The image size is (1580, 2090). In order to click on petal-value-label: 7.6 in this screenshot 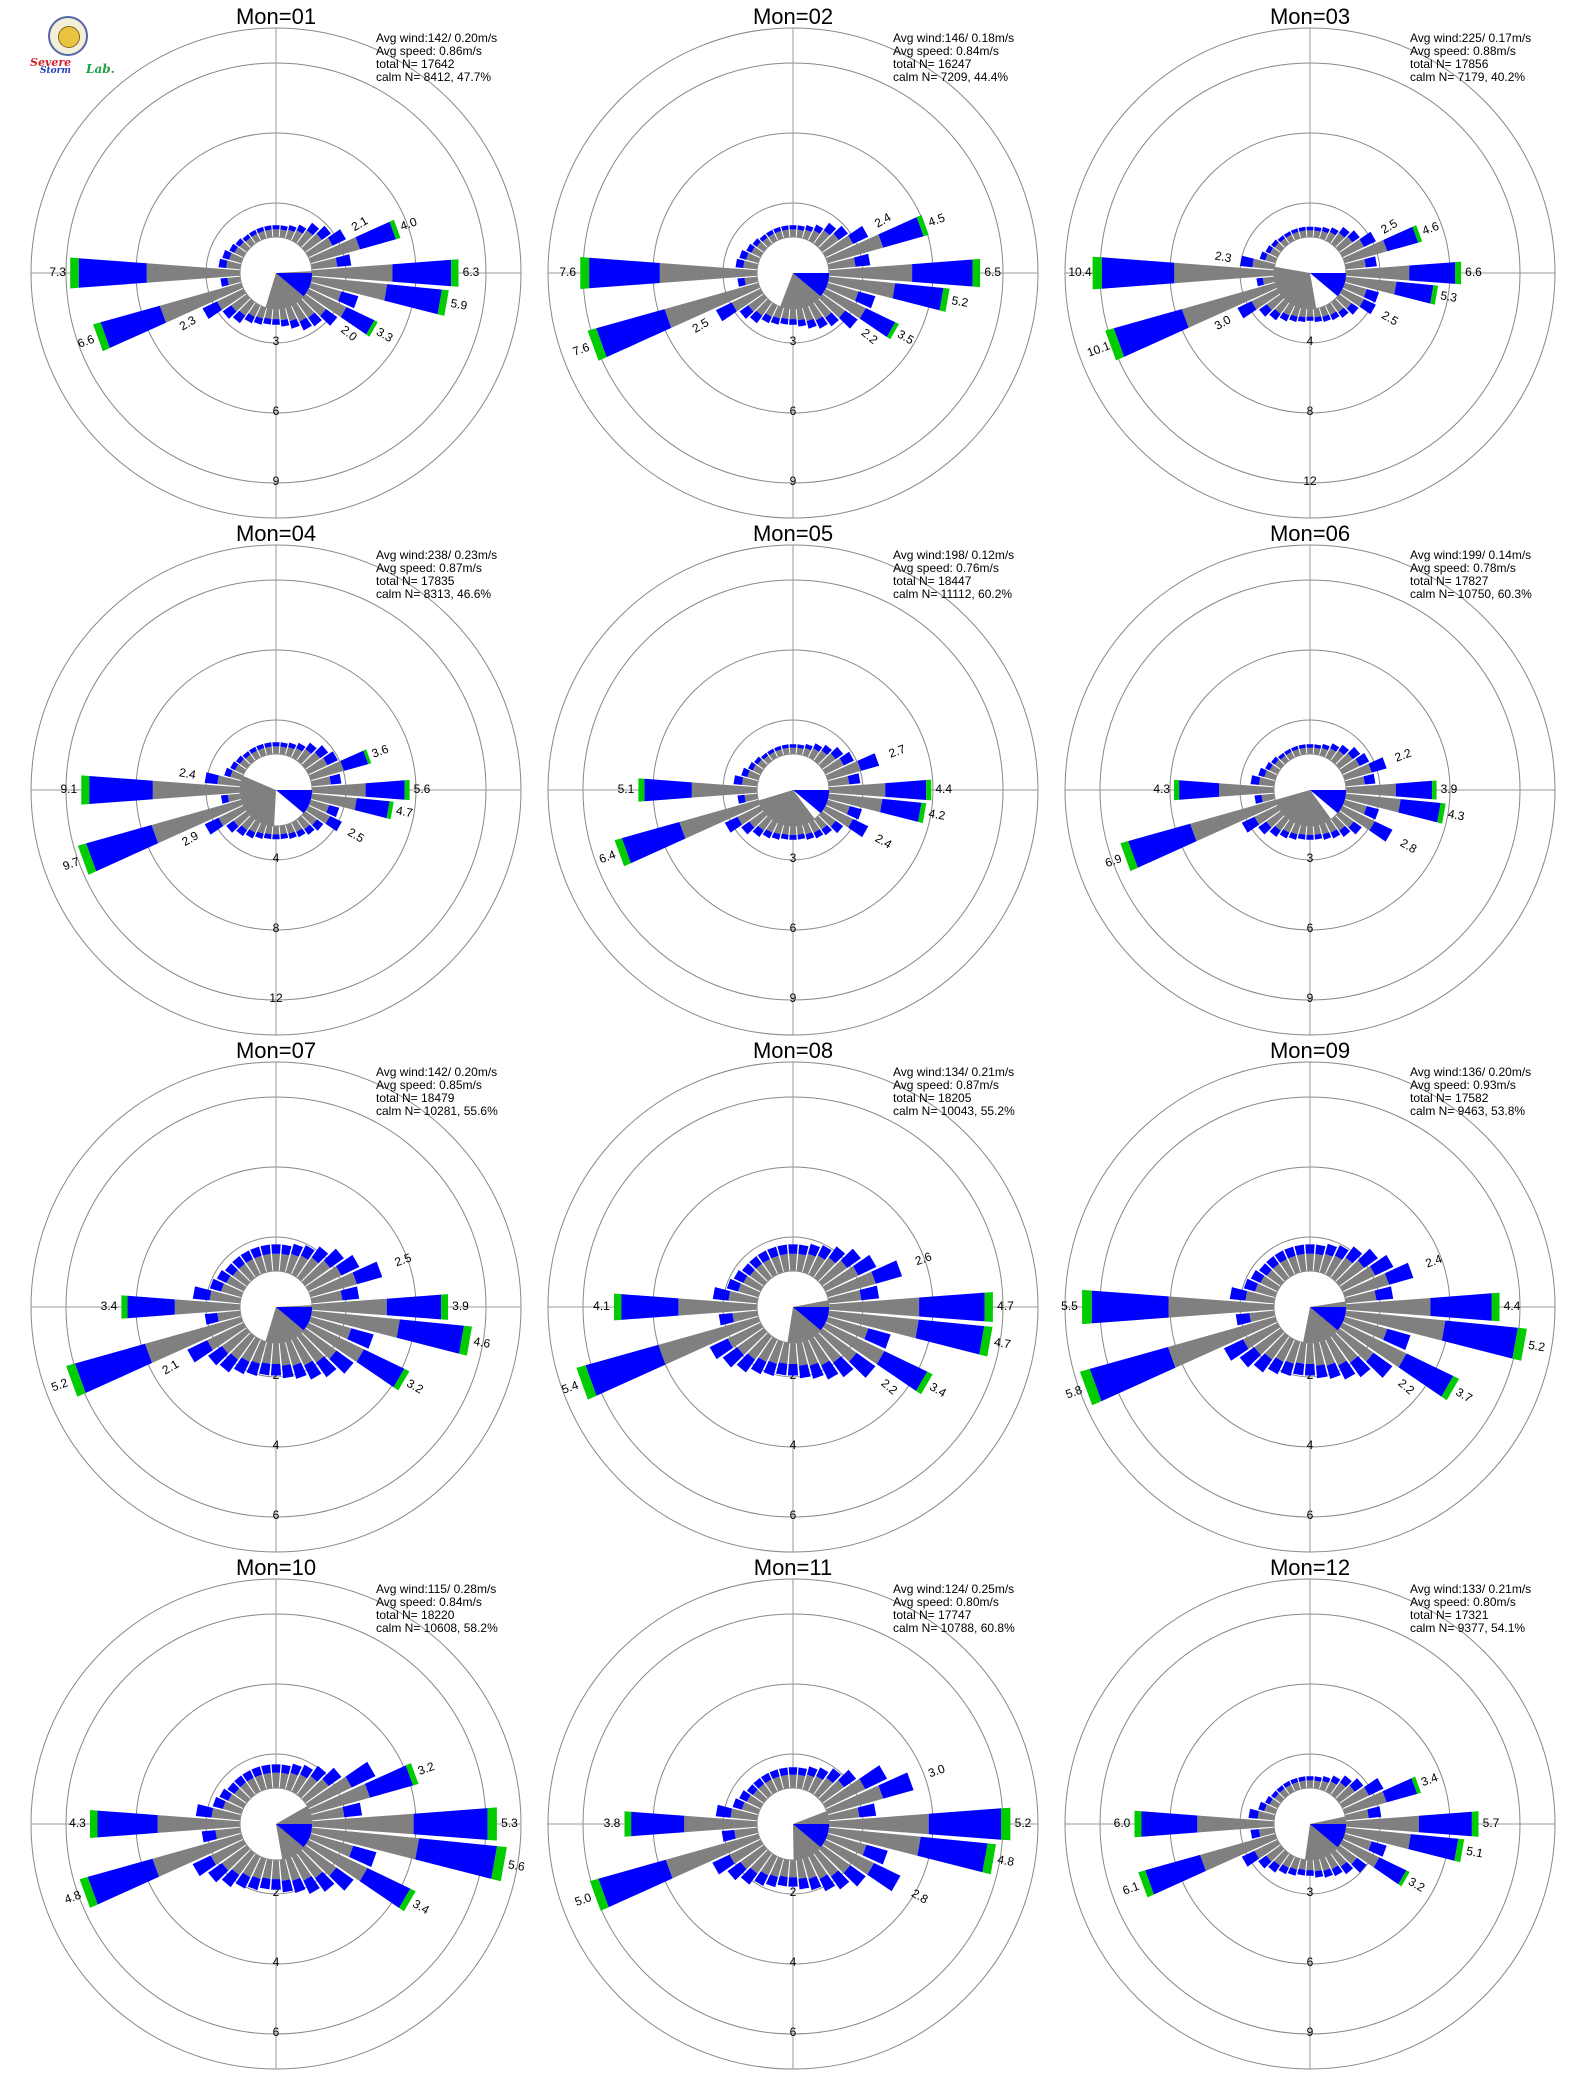, I will do `click(581, 349)`.